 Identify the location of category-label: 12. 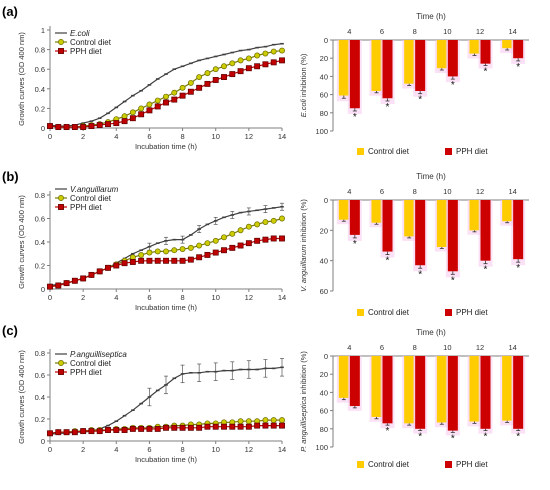
(480, 347).